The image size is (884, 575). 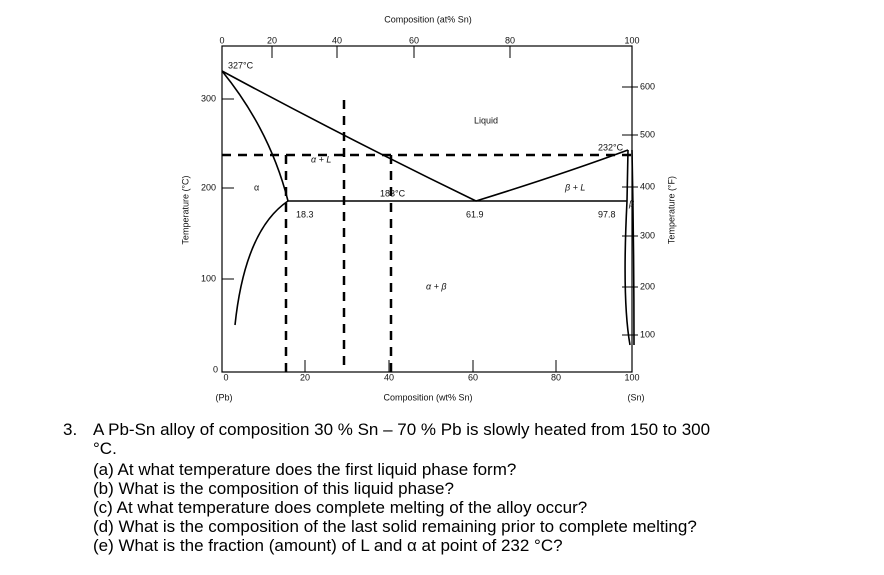 What do you see at coordinates (223, 397) in the screenshot?
I see `pb-label: (Pb)` at bounding box center [223, 397].